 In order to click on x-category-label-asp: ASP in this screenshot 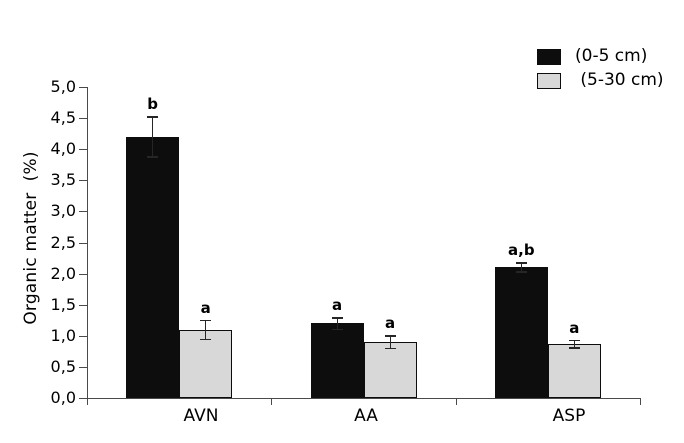, I will do `click(569, 416)`.